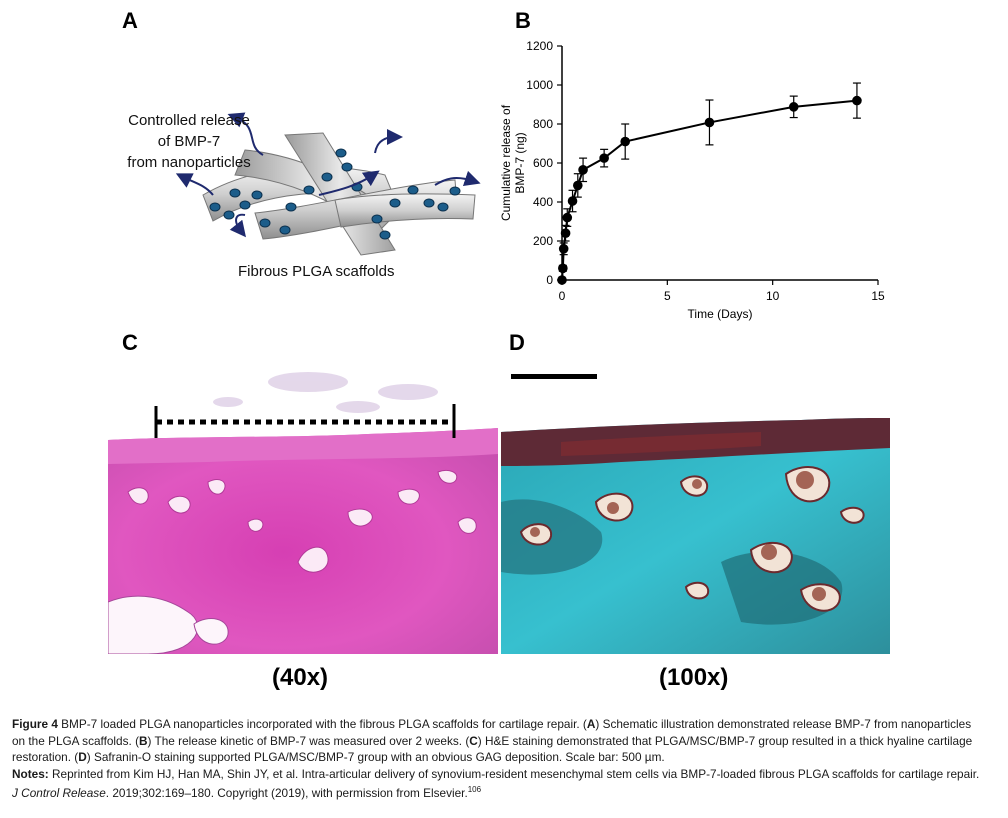  What do you see at coordinates (300, 677) in the screenshot?
I see `magnification-c: (40x)` at bounding box center [300, 677].